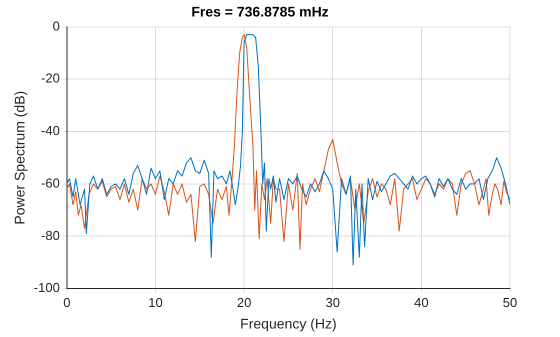 The height and width of the screenshot is (337, 560). Describe the element at coordinates (260, 11) in the screenshot. I see `chart-title: Fres = 736.8785 mHz` at that location.